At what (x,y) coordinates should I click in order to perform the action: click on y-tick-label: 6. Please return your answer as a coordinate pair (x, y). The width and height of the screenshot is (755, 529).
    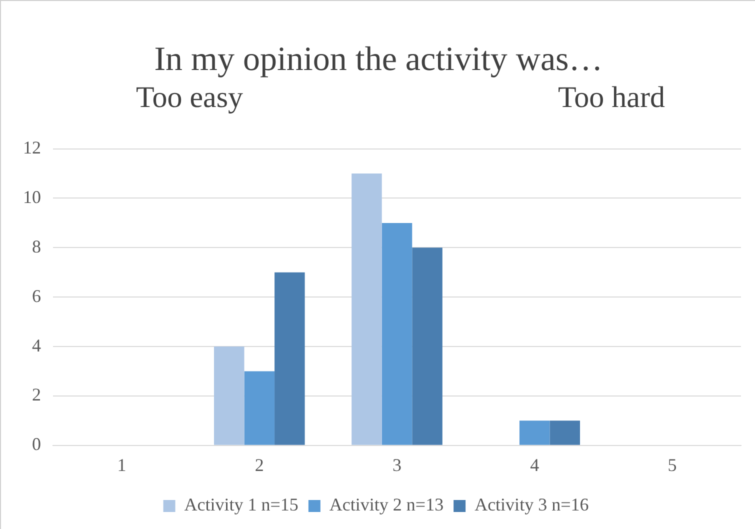
    Looking at the image, I should click on (36, 296).